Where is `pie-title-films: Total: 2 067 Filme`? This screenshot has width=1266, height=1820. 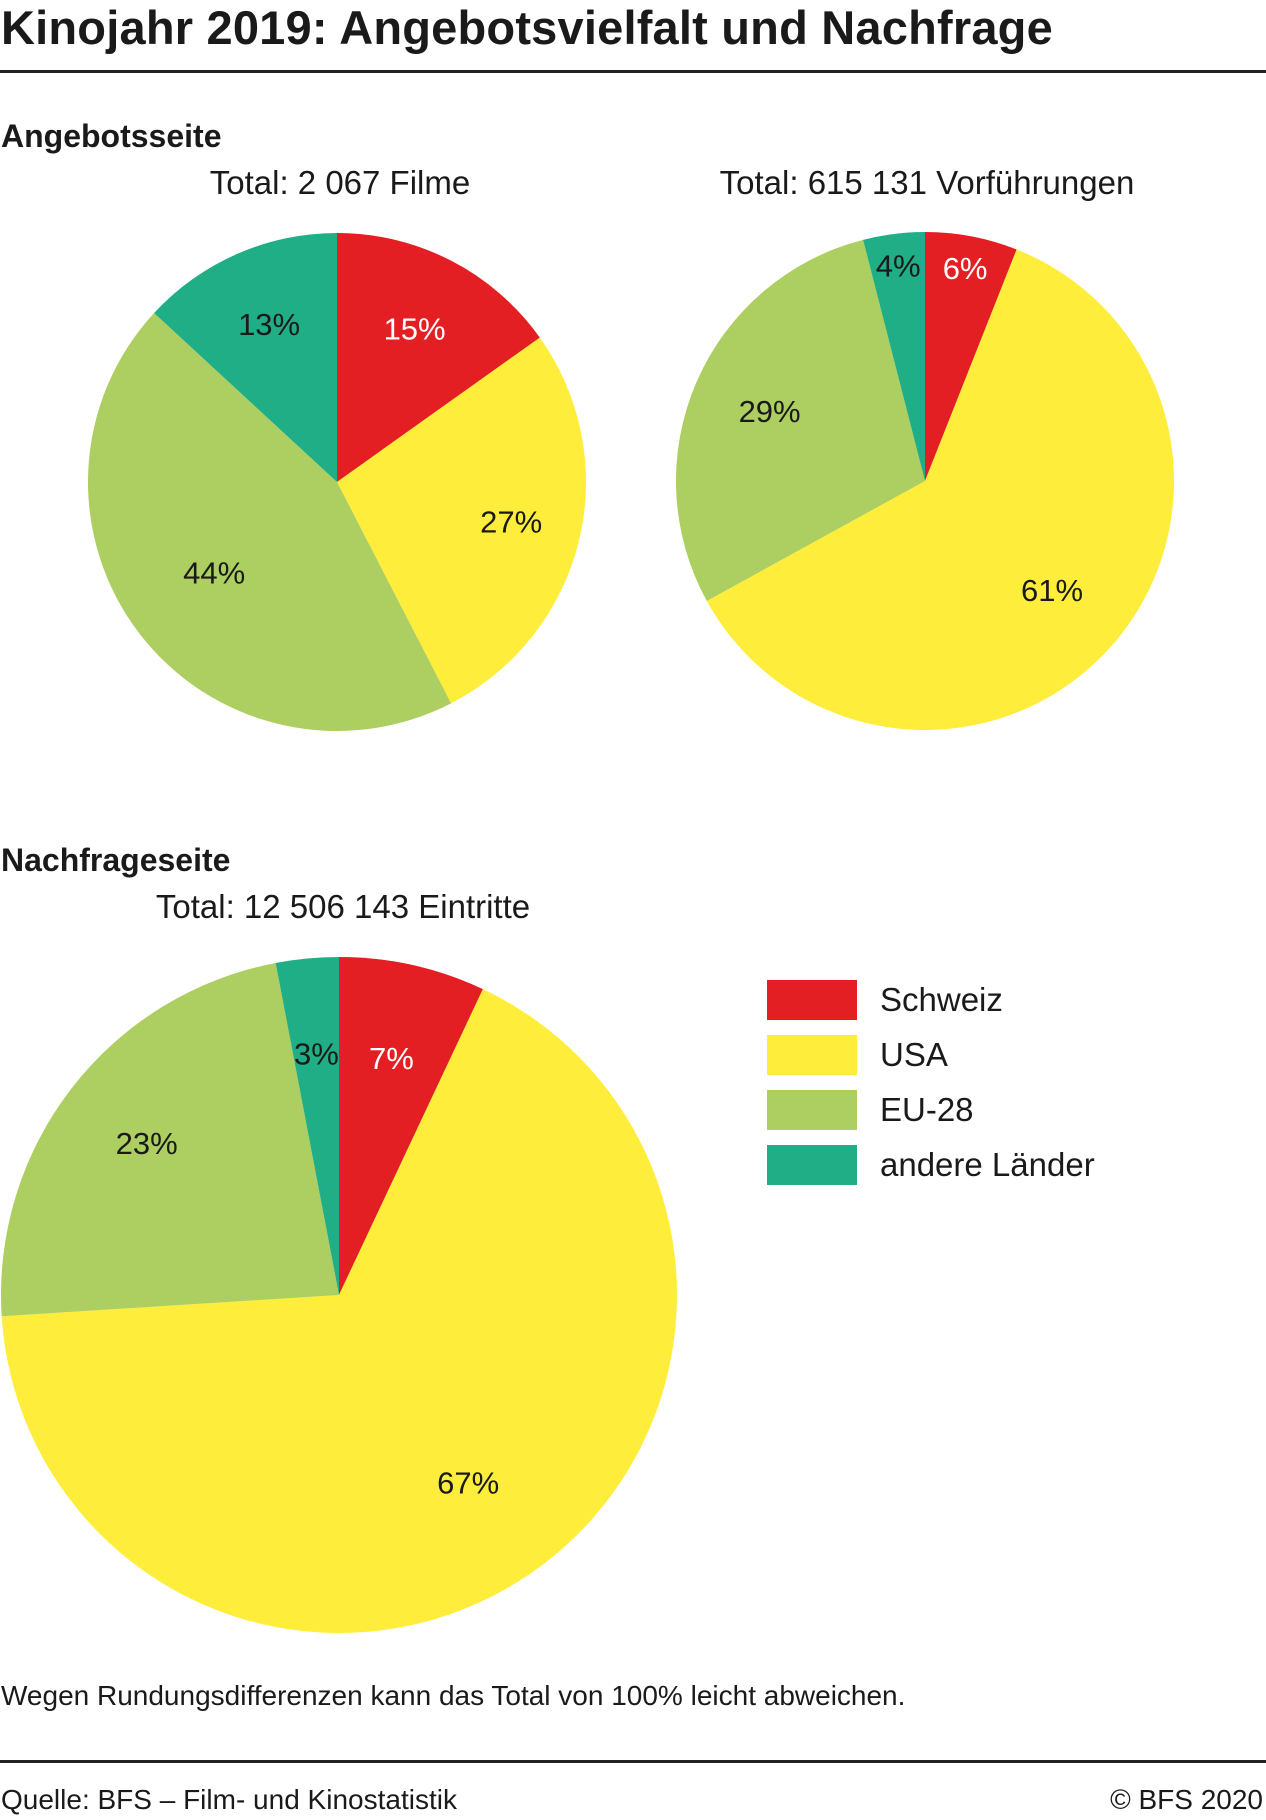 pie-title-films: Total: 2 067 Filme is located at coordinates (340, 182).